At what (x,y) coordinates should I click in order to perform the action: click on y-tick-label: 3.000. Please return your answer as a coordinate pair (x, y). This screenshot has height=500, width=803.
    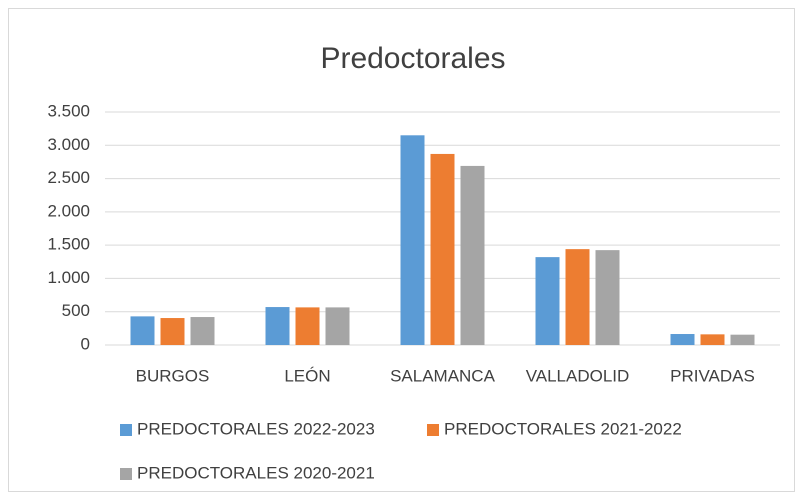
    Looking at the image, I should click on (68, 144).